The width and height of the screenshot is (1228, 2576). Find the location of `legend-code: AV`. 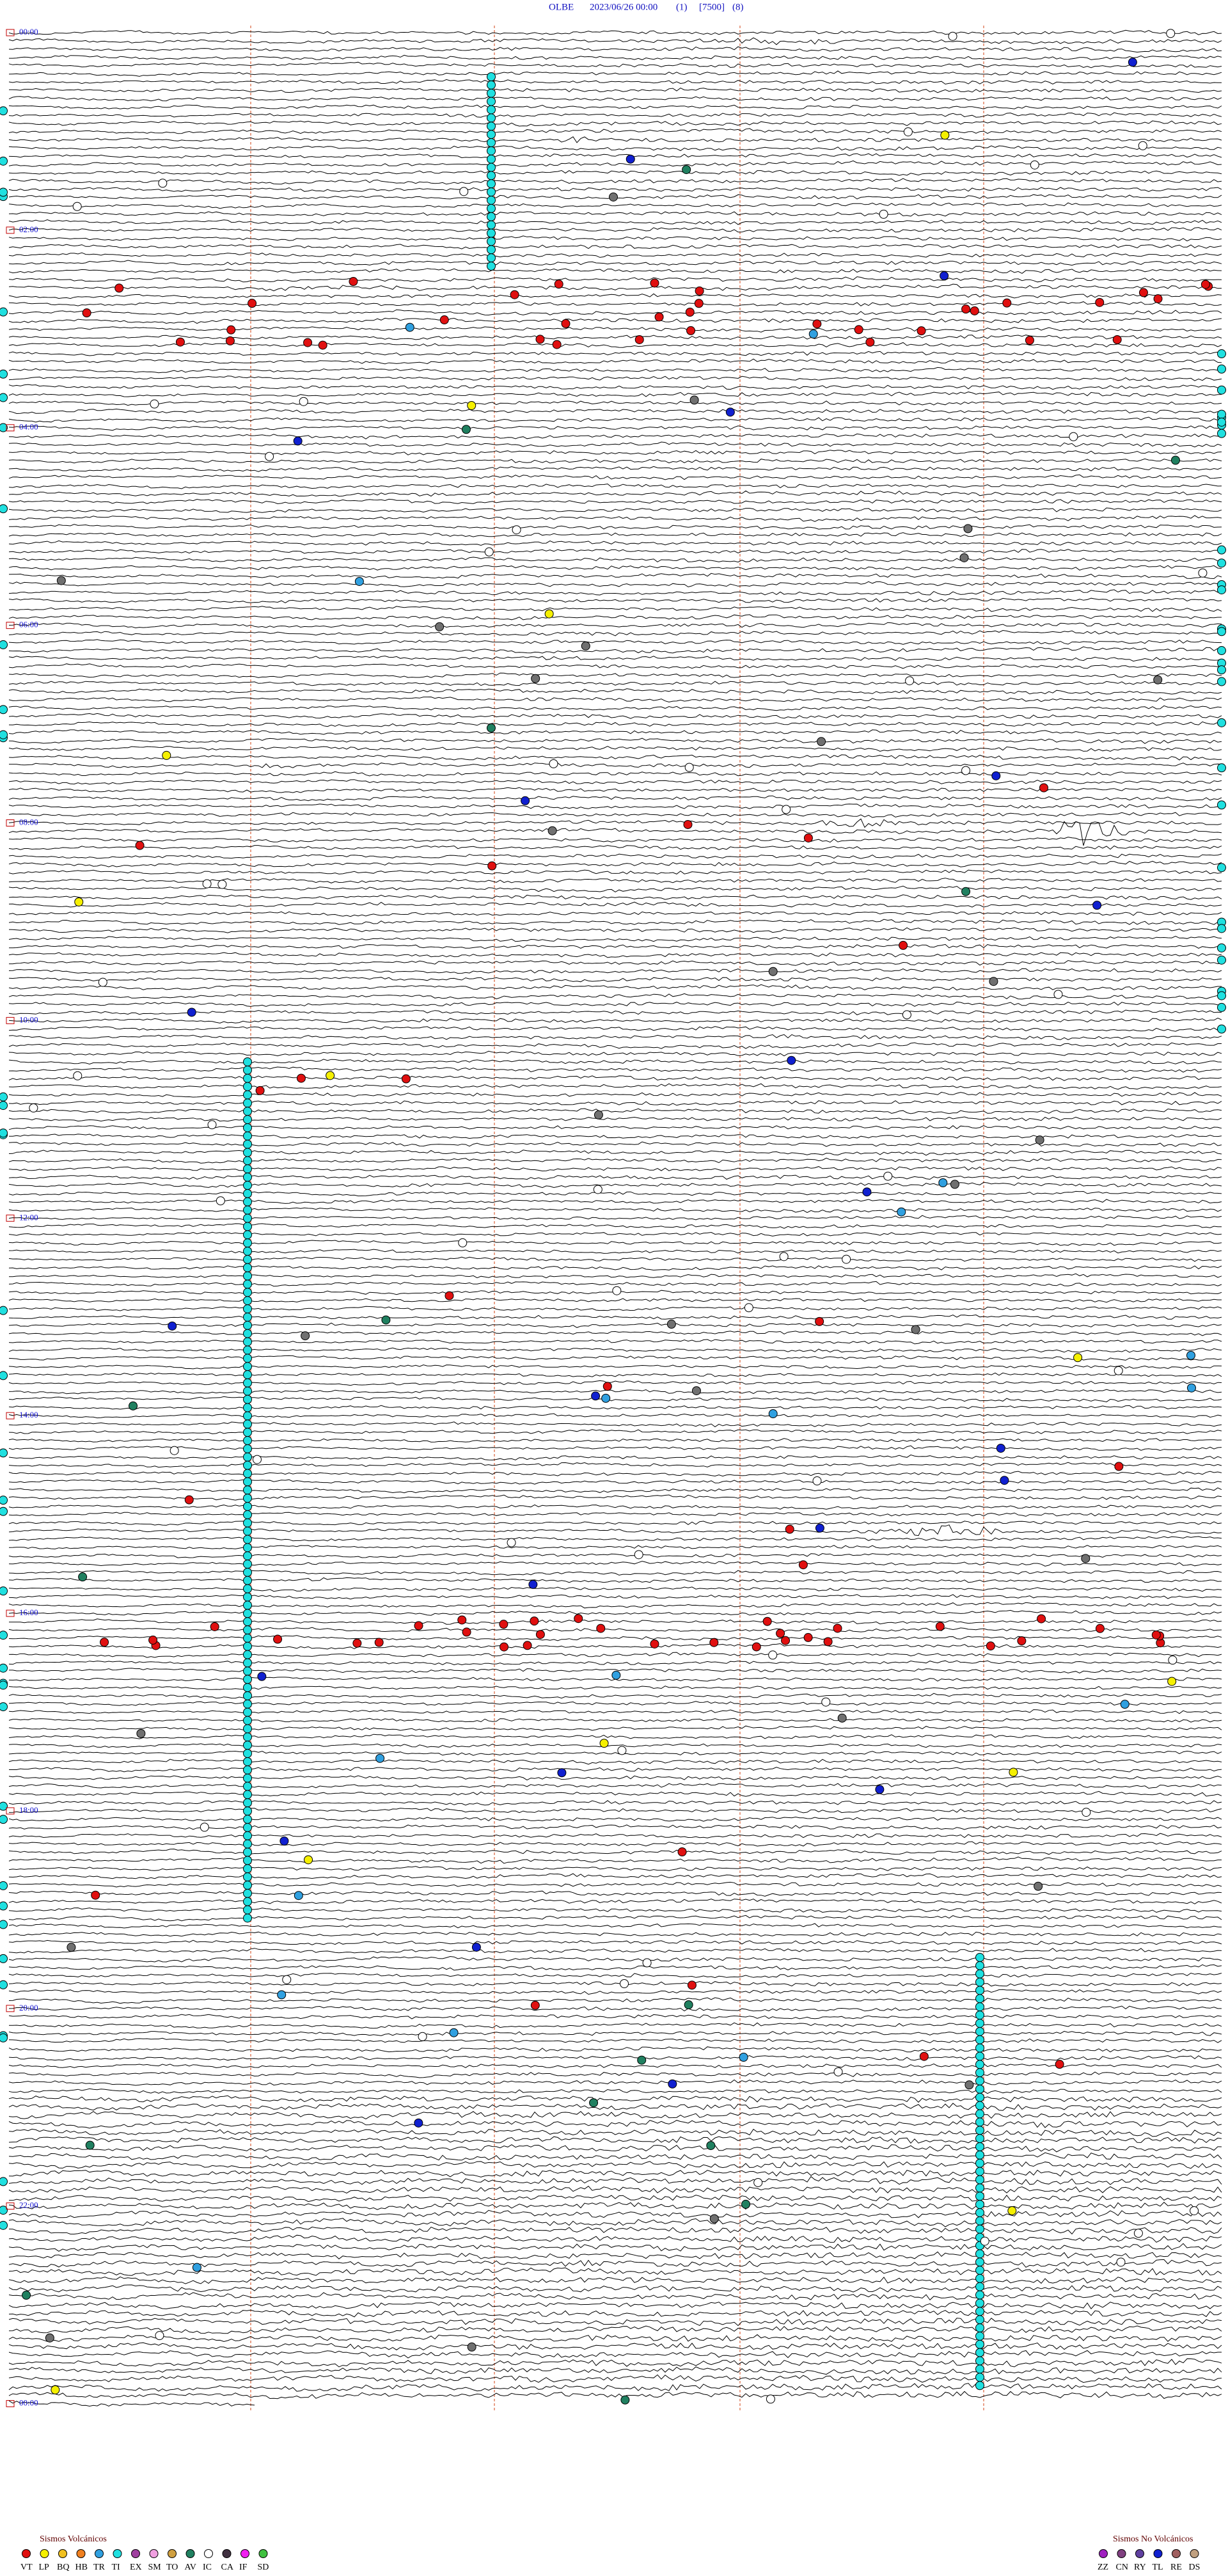

legend-code: AV is located at coordinates (190, 2567).